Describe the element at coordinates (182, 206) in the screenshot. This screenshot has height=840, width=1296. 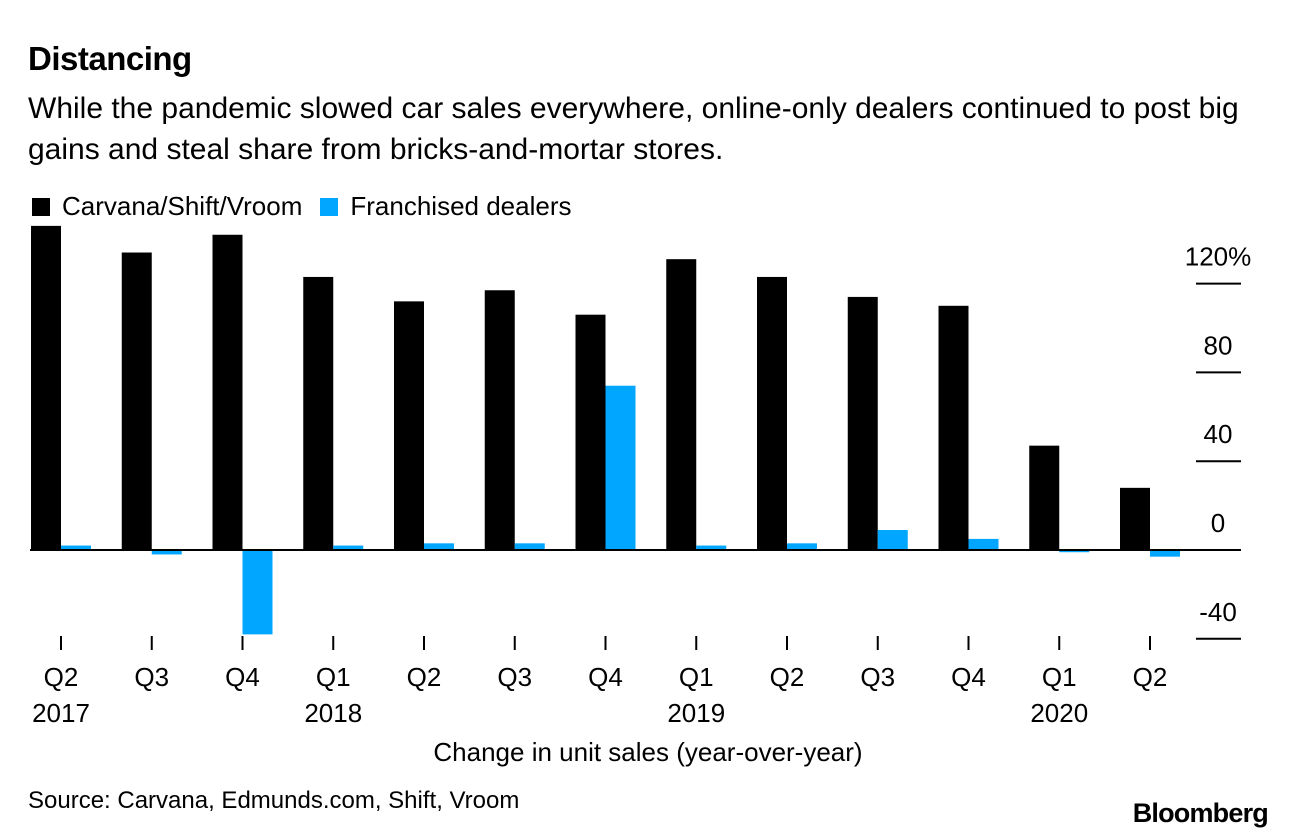
I see `legend-label-series-1: Carvana/Shift/Vroom` at that location.